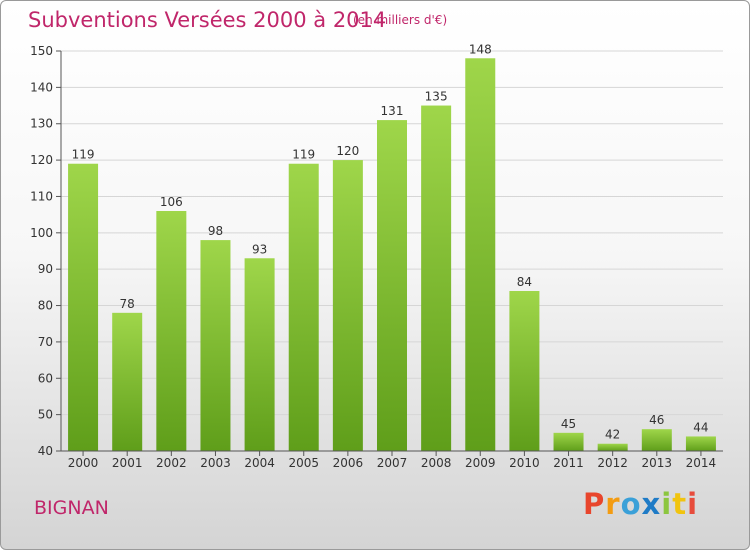 The width and height of the screenshot is (750, 550). Describe the element at coordinates (41, 196) in the screenshot. I see `y-tick-label: 110` at that location.